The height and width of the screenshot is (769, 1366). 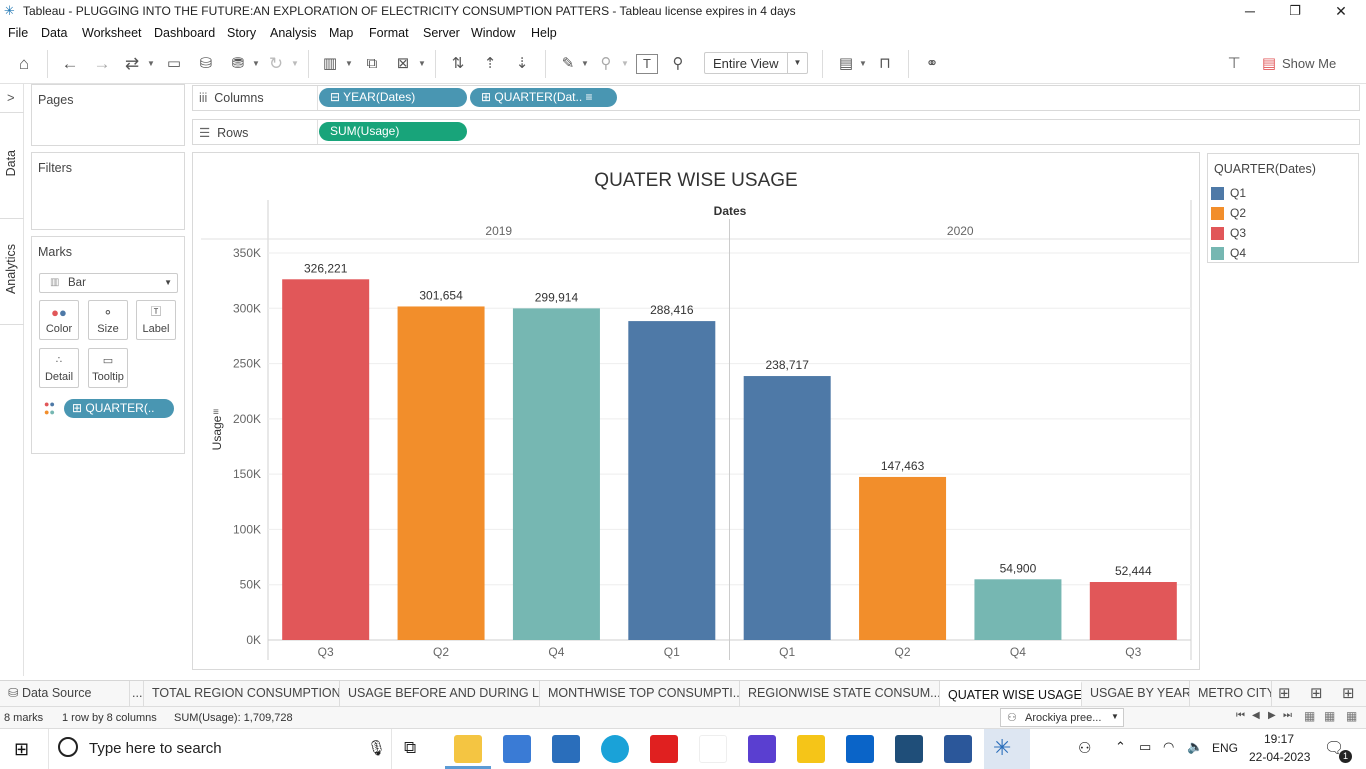 What do you see at coordinates (1287, 715) in the screenshot?
I see `last-sheet-icon: ⏭` at bounding box center [1287, 715].